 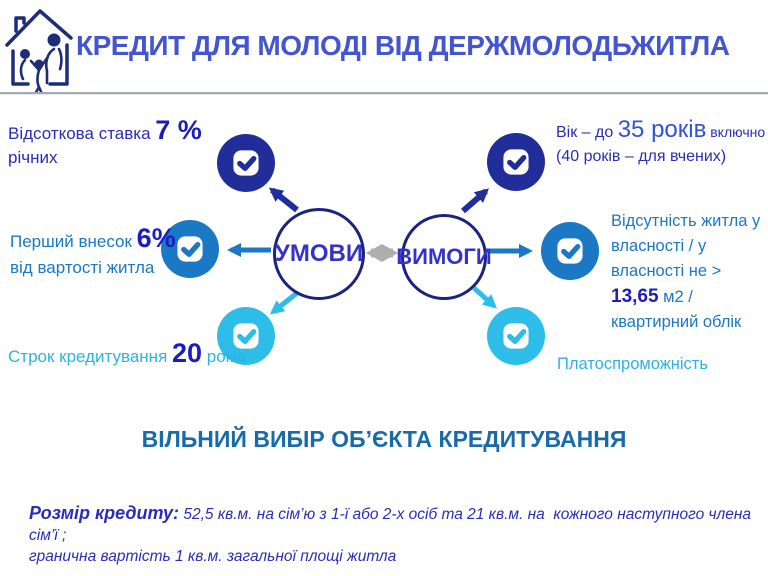 I want to click on check-circle-loan-term, so click(x=246, y=336).